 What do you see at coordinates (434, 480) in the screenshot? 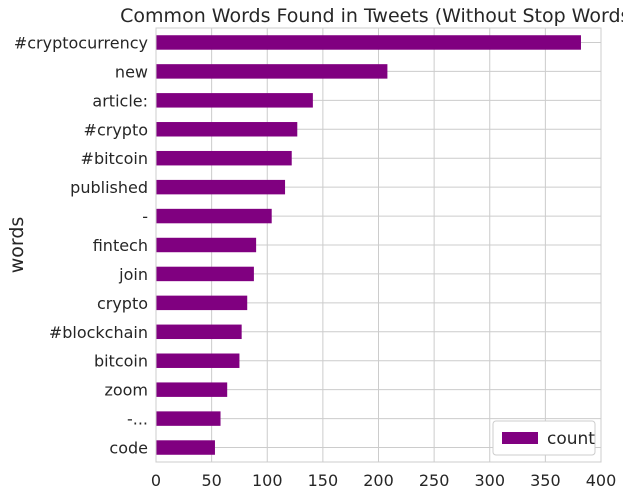
I see `x-tick-label: 250` at bounding box center [434, 480].